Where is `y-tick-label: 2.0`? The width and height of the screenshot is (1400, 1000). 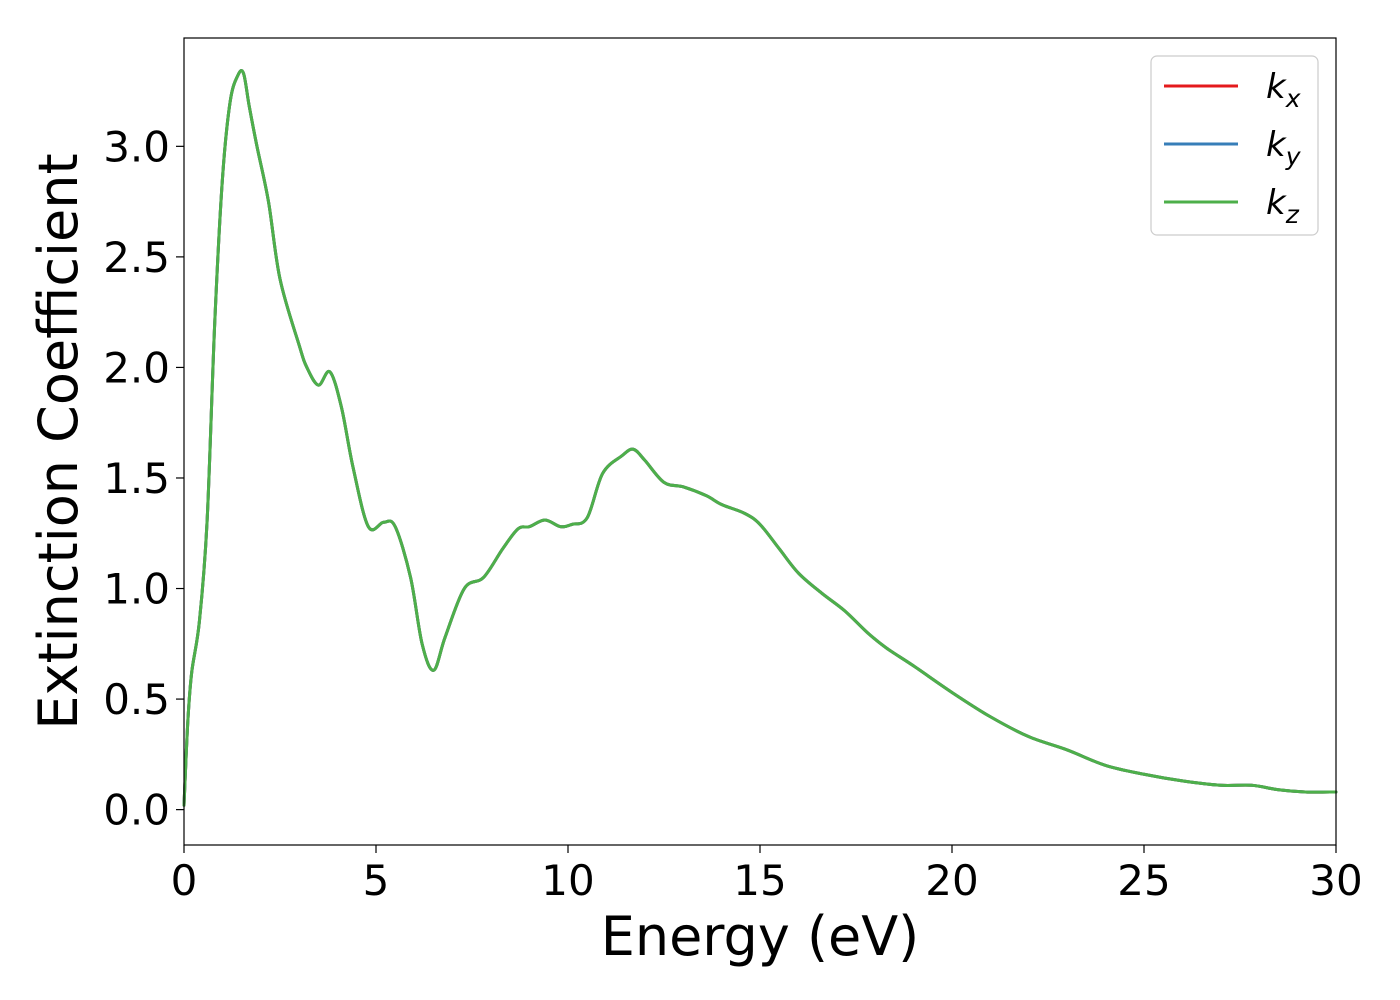
y-tick-label: 2.0 is located at coordinates (136, 367).